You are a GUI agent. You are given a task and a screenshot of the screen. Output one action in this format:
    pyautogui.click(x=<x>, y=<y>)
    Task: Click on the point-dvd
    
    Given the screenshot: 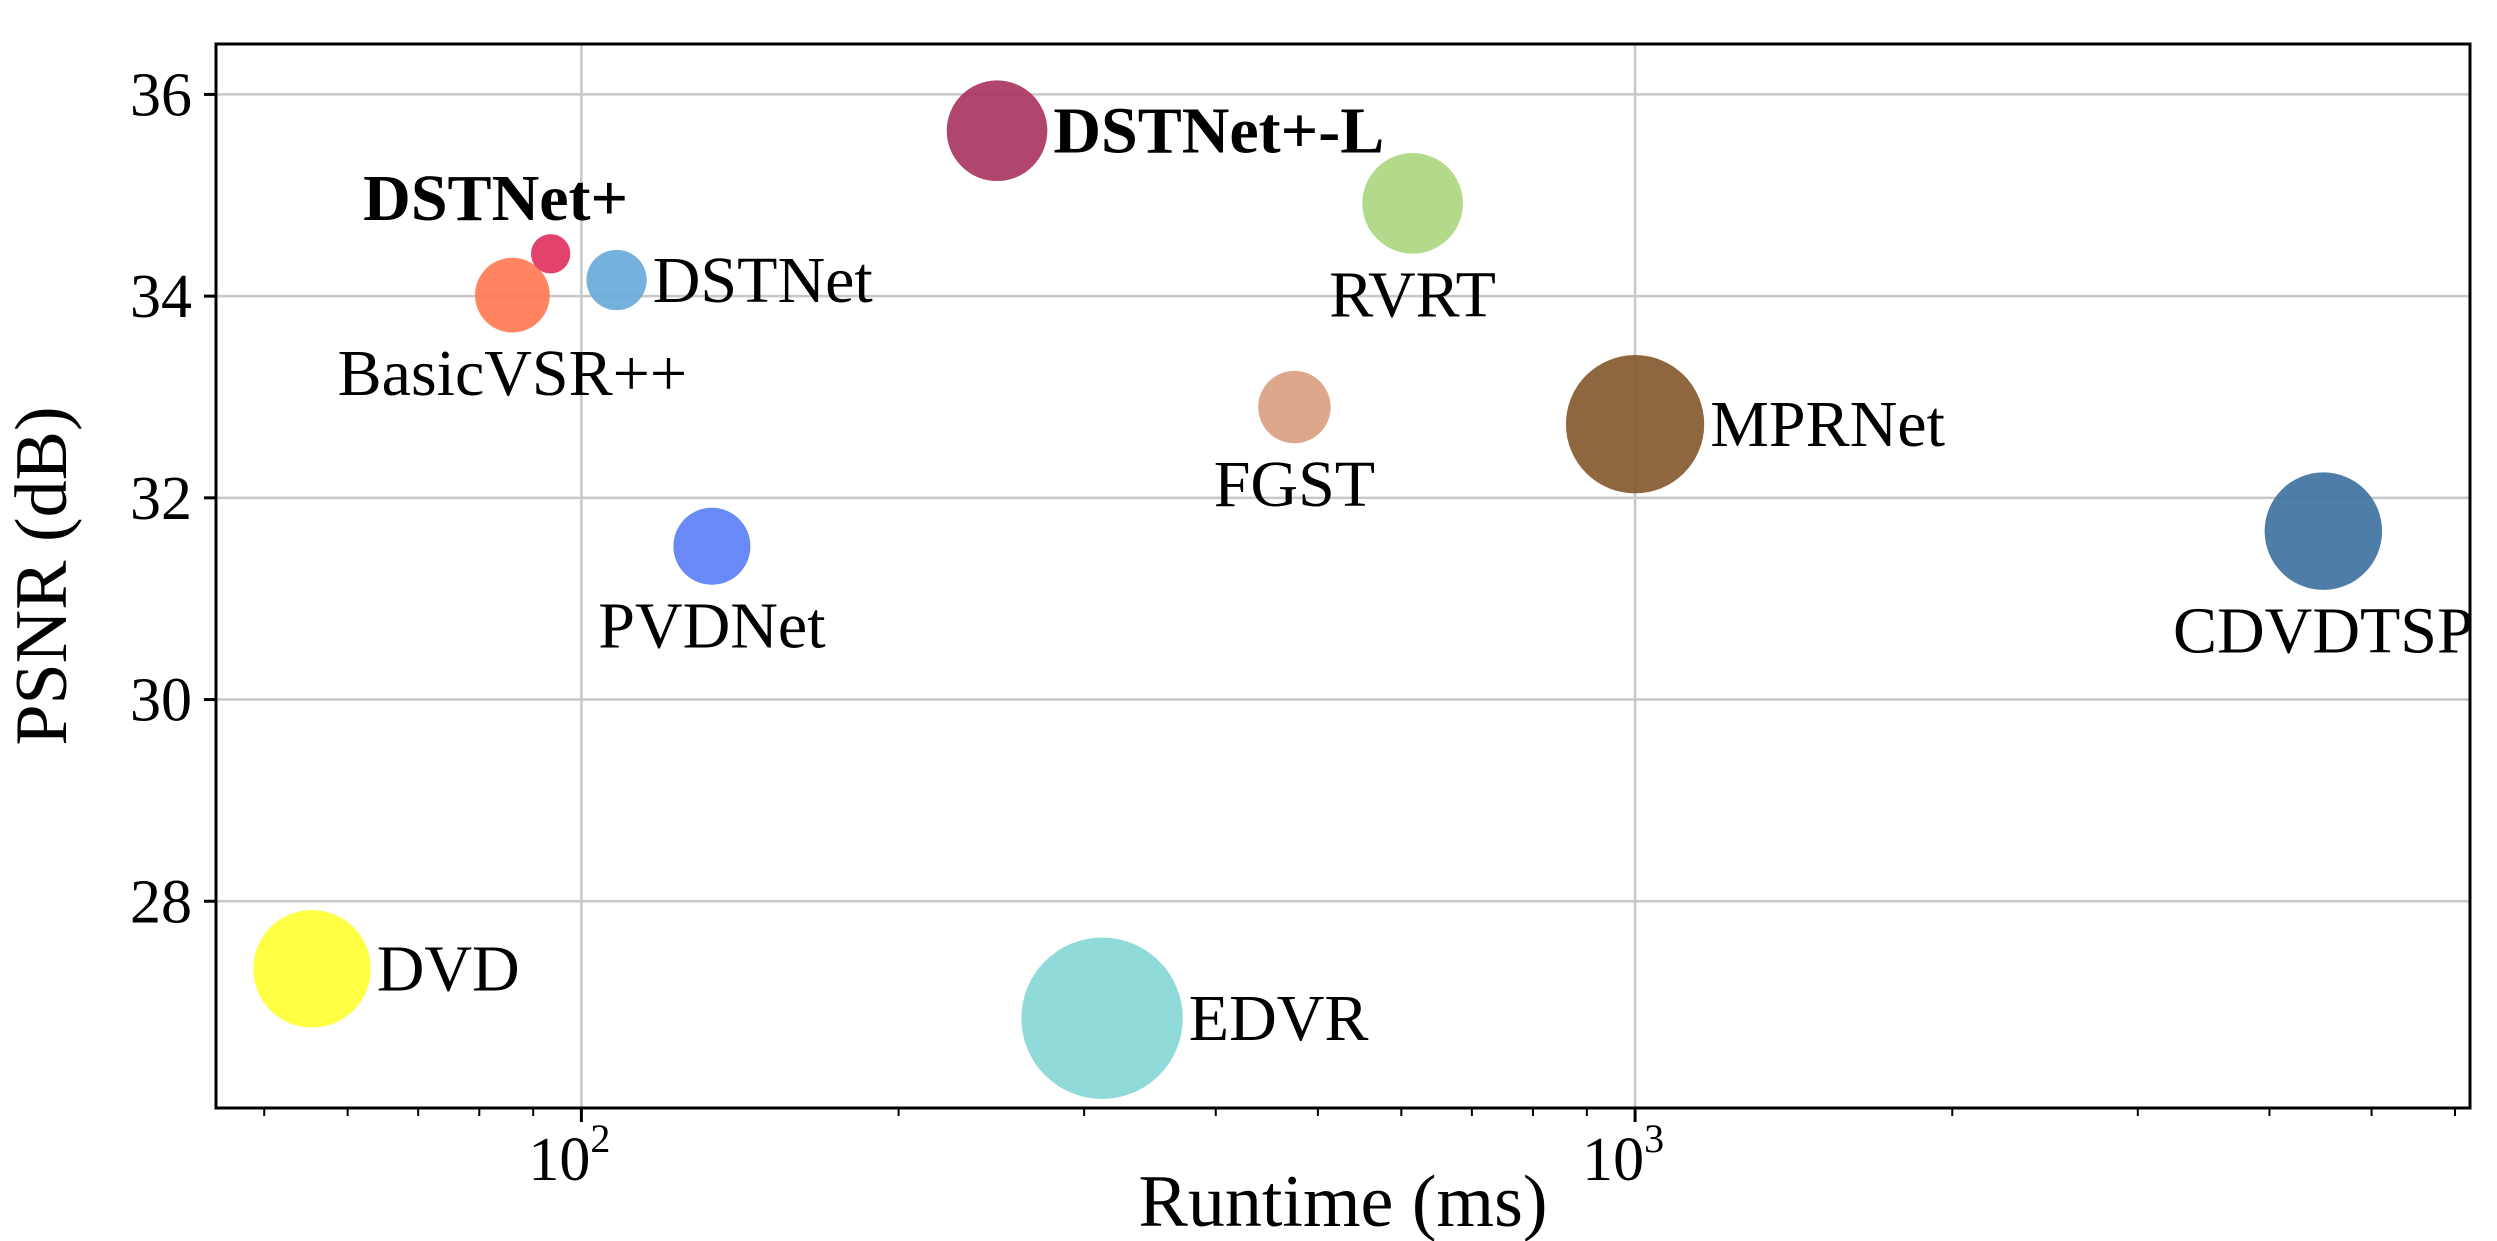 What is the action you would take?
    pyautogui.click(x=312, y=969)
    